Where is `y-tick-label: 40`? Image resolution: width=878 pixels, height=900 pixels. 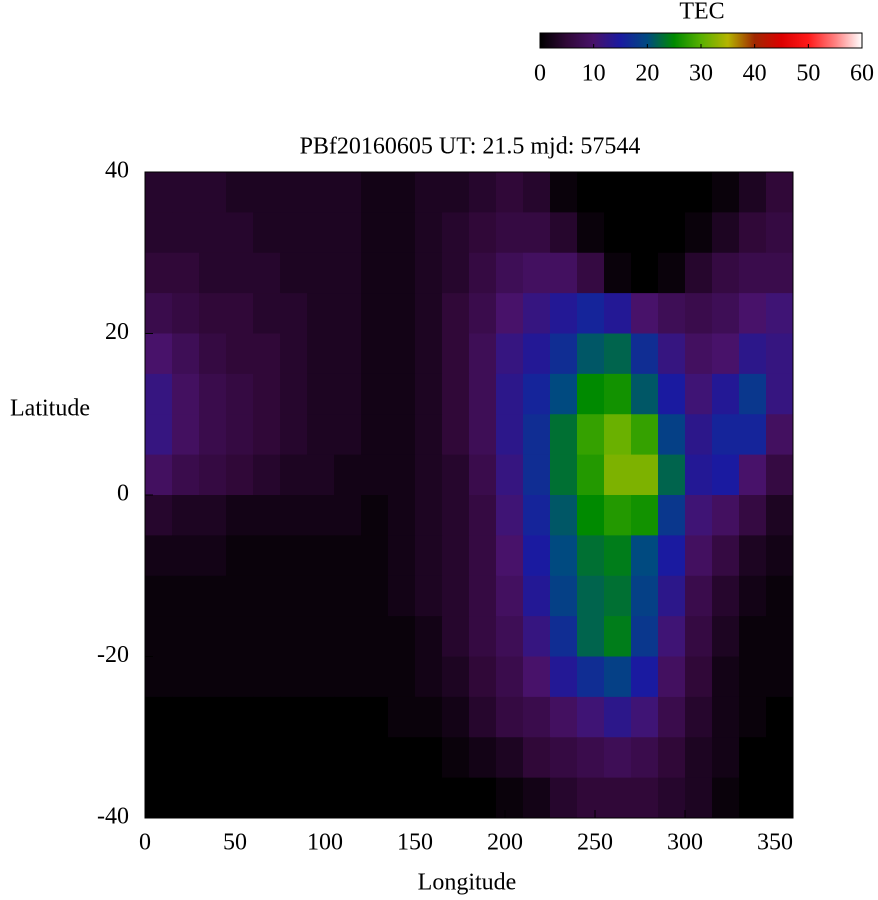 y-tick-label: 40 is located at coordinates (117, 171).